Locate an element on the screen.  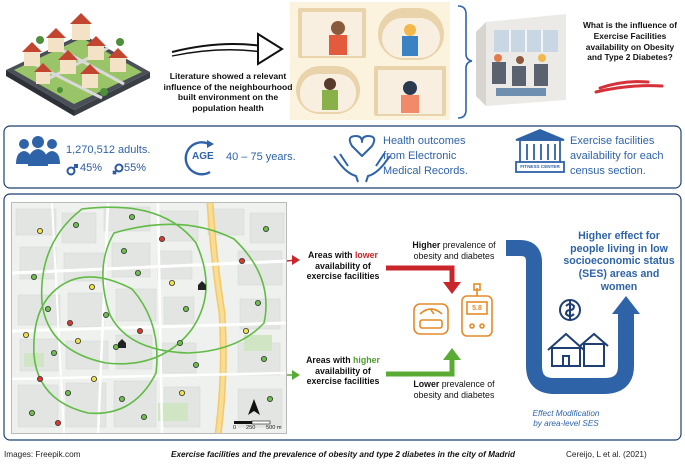
male-percentage: 45% is located at coordinates (91, 168).